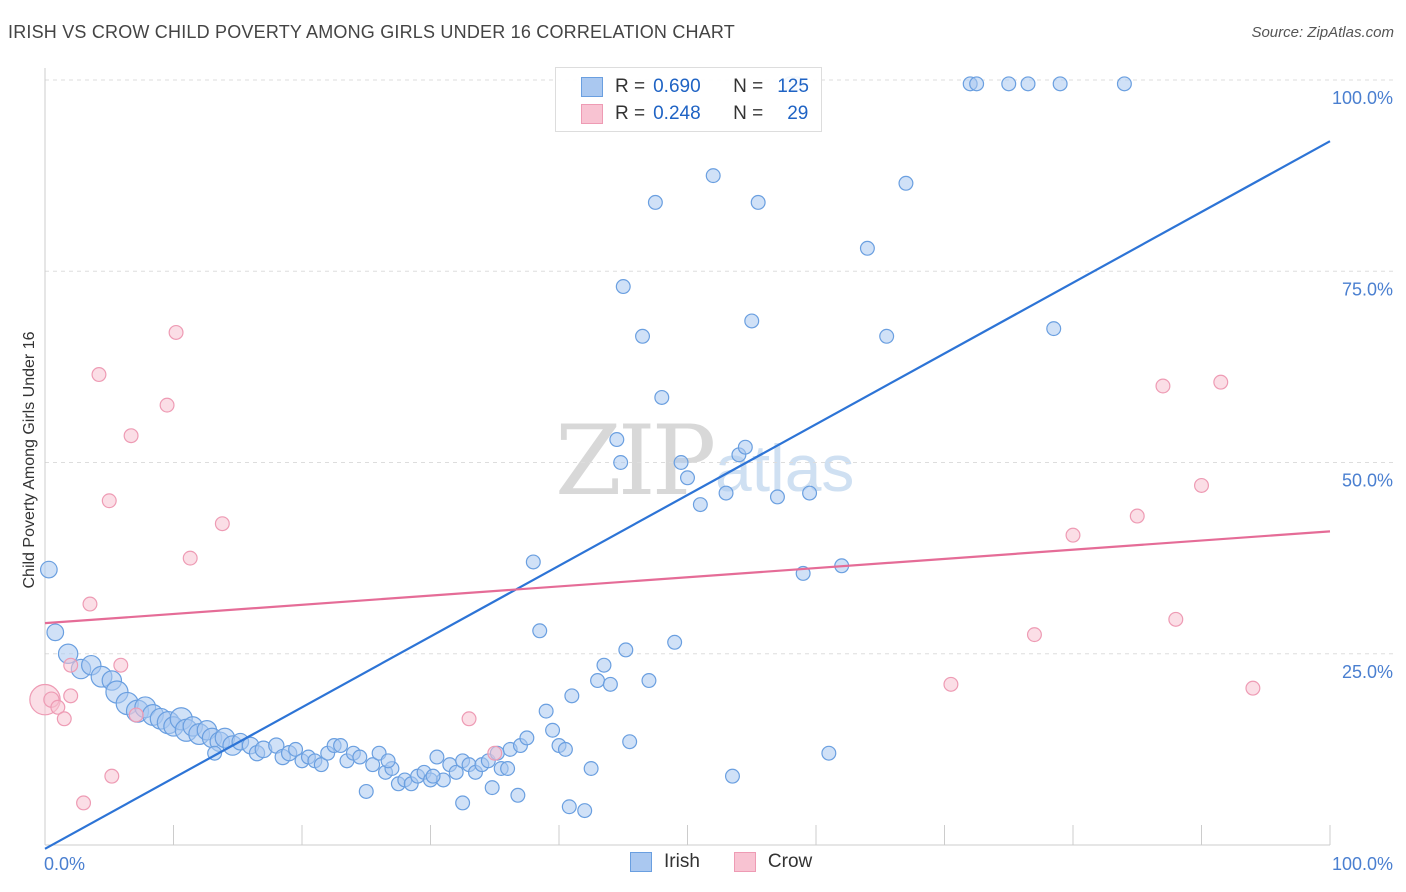  I want to click on y-tick-label: 100.0%, so click(1362, 98).